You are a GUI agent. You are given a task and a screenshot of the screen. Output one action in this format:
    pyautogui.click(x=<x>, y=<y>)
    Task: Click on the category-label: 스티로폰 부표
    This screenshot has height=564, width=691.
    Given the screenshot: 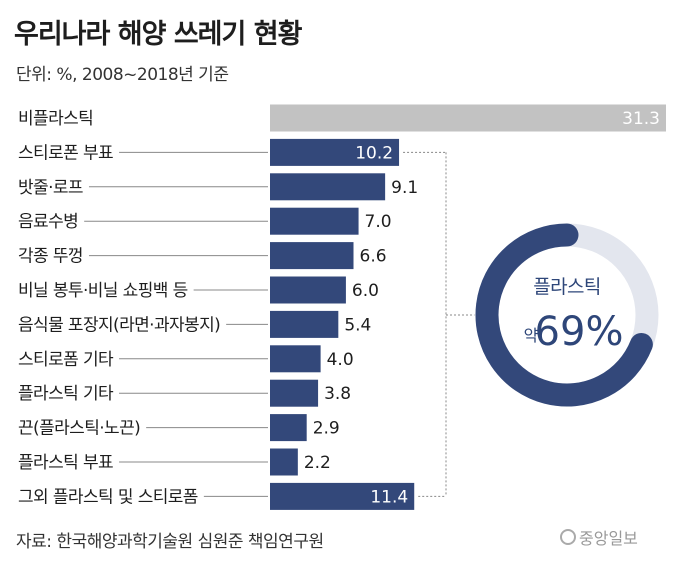 What is the action you would take?
    pyautogui.click(x=65, y=153)
    